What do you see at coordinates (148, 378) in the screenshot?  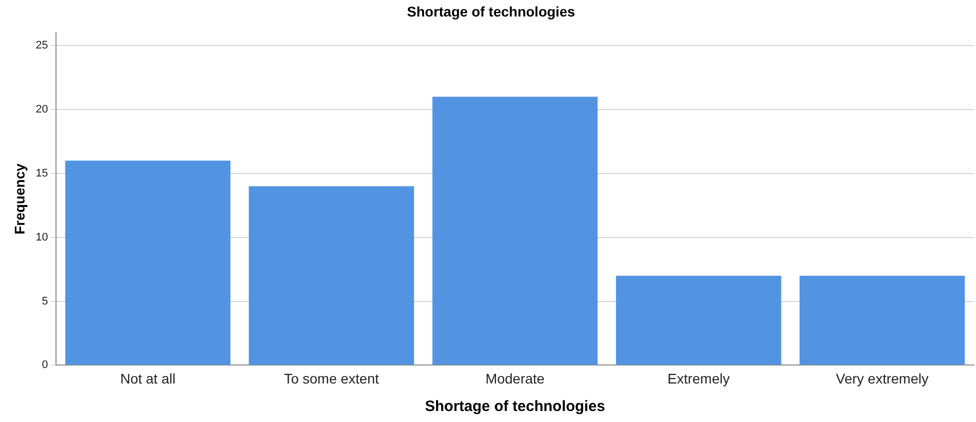 I see `x-tick-label: Not at all` at bounding box center [148, 378].